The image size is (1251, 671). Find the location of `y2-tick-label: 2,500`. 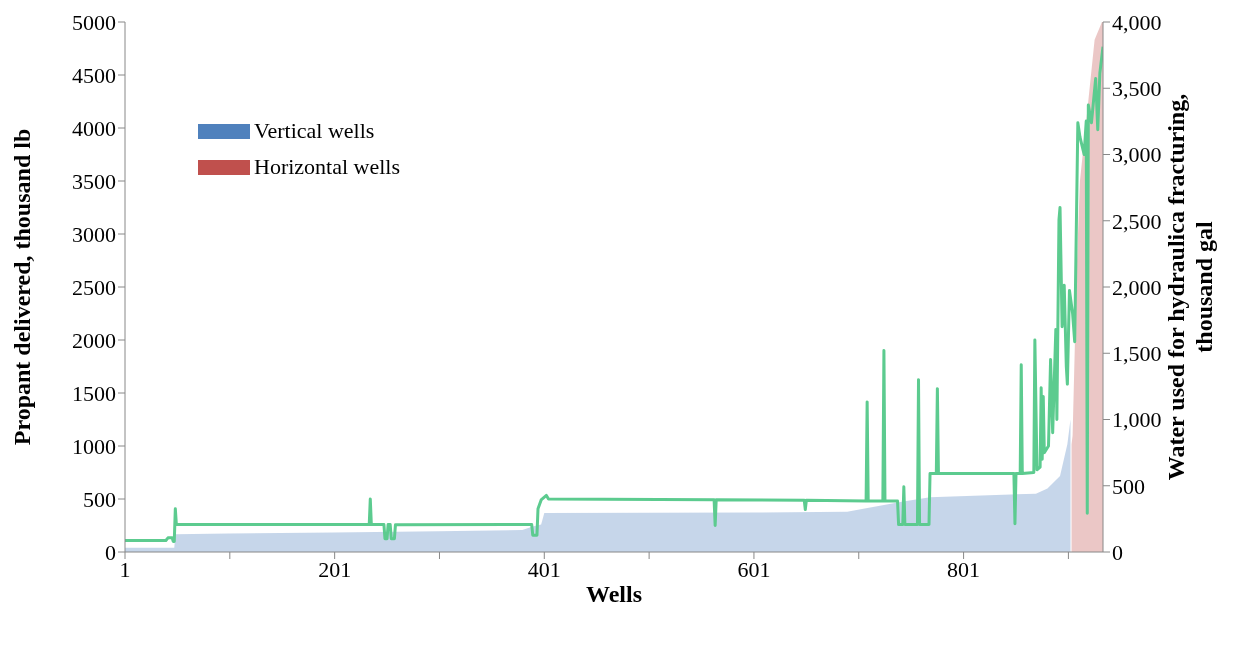

y2-tick-label: 2,500 is located at coordinates (1137, 221).